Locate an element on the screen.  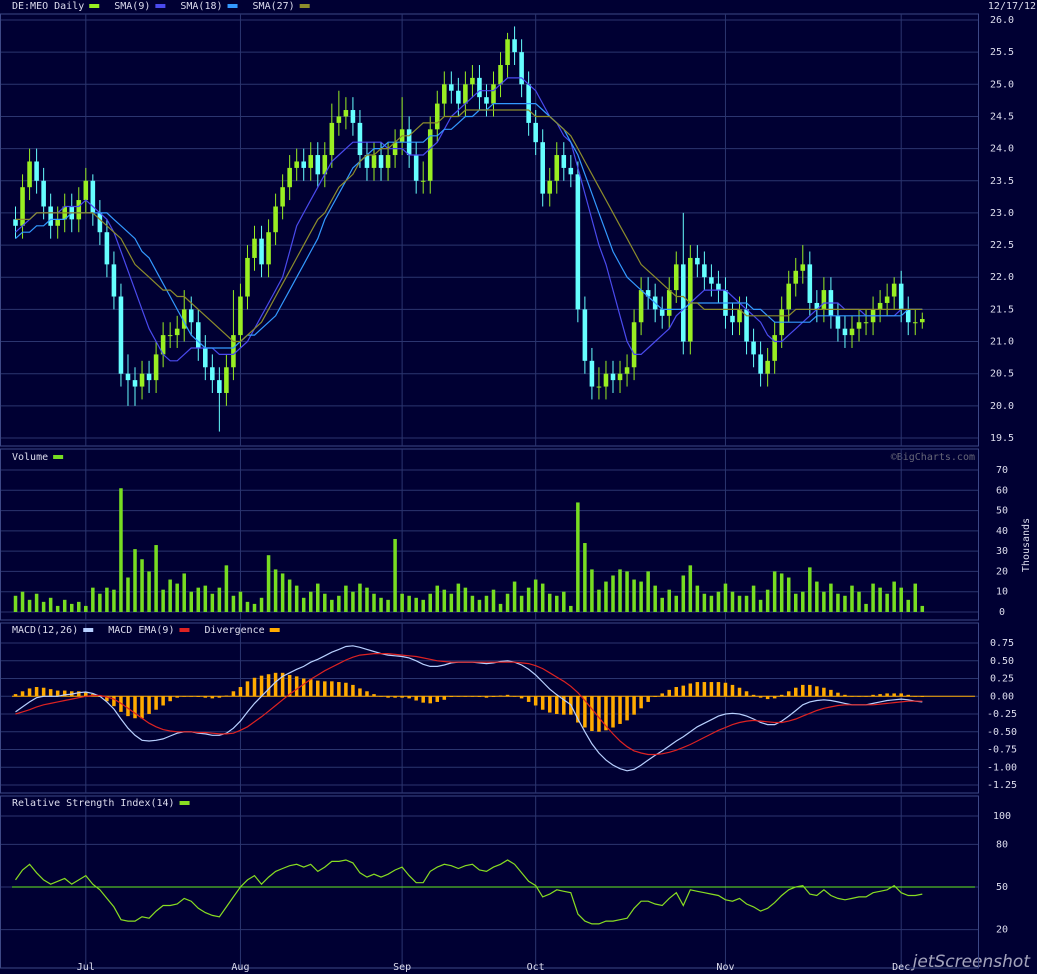
legend-label: DE:MEO Daily is located at coordinates (48, 6).